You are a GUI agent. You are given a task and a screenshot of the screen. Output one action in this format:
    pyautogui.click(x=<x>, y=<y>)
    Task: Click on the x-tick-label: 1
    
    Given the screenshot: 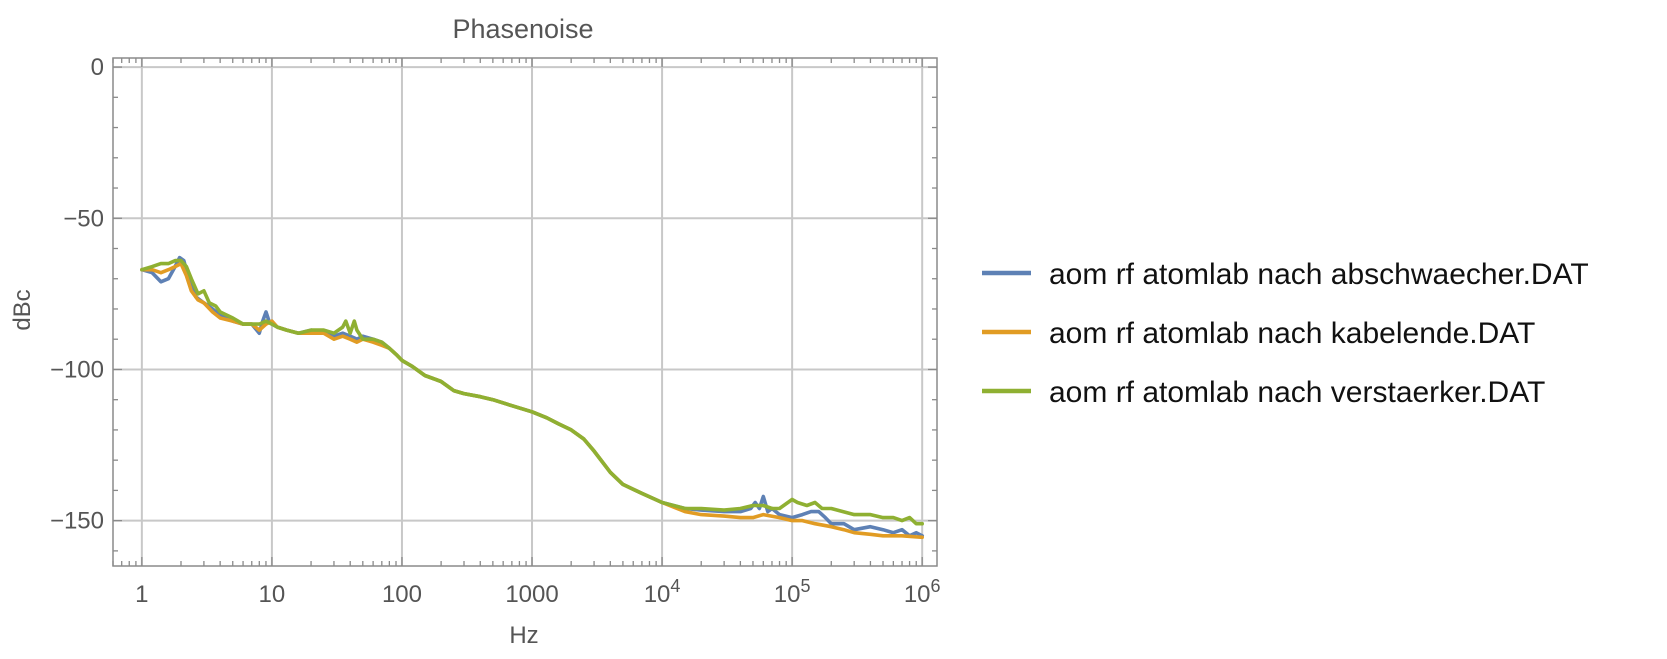 What is the action you would take?
    pyautogui.click(x=141, y=594)
    